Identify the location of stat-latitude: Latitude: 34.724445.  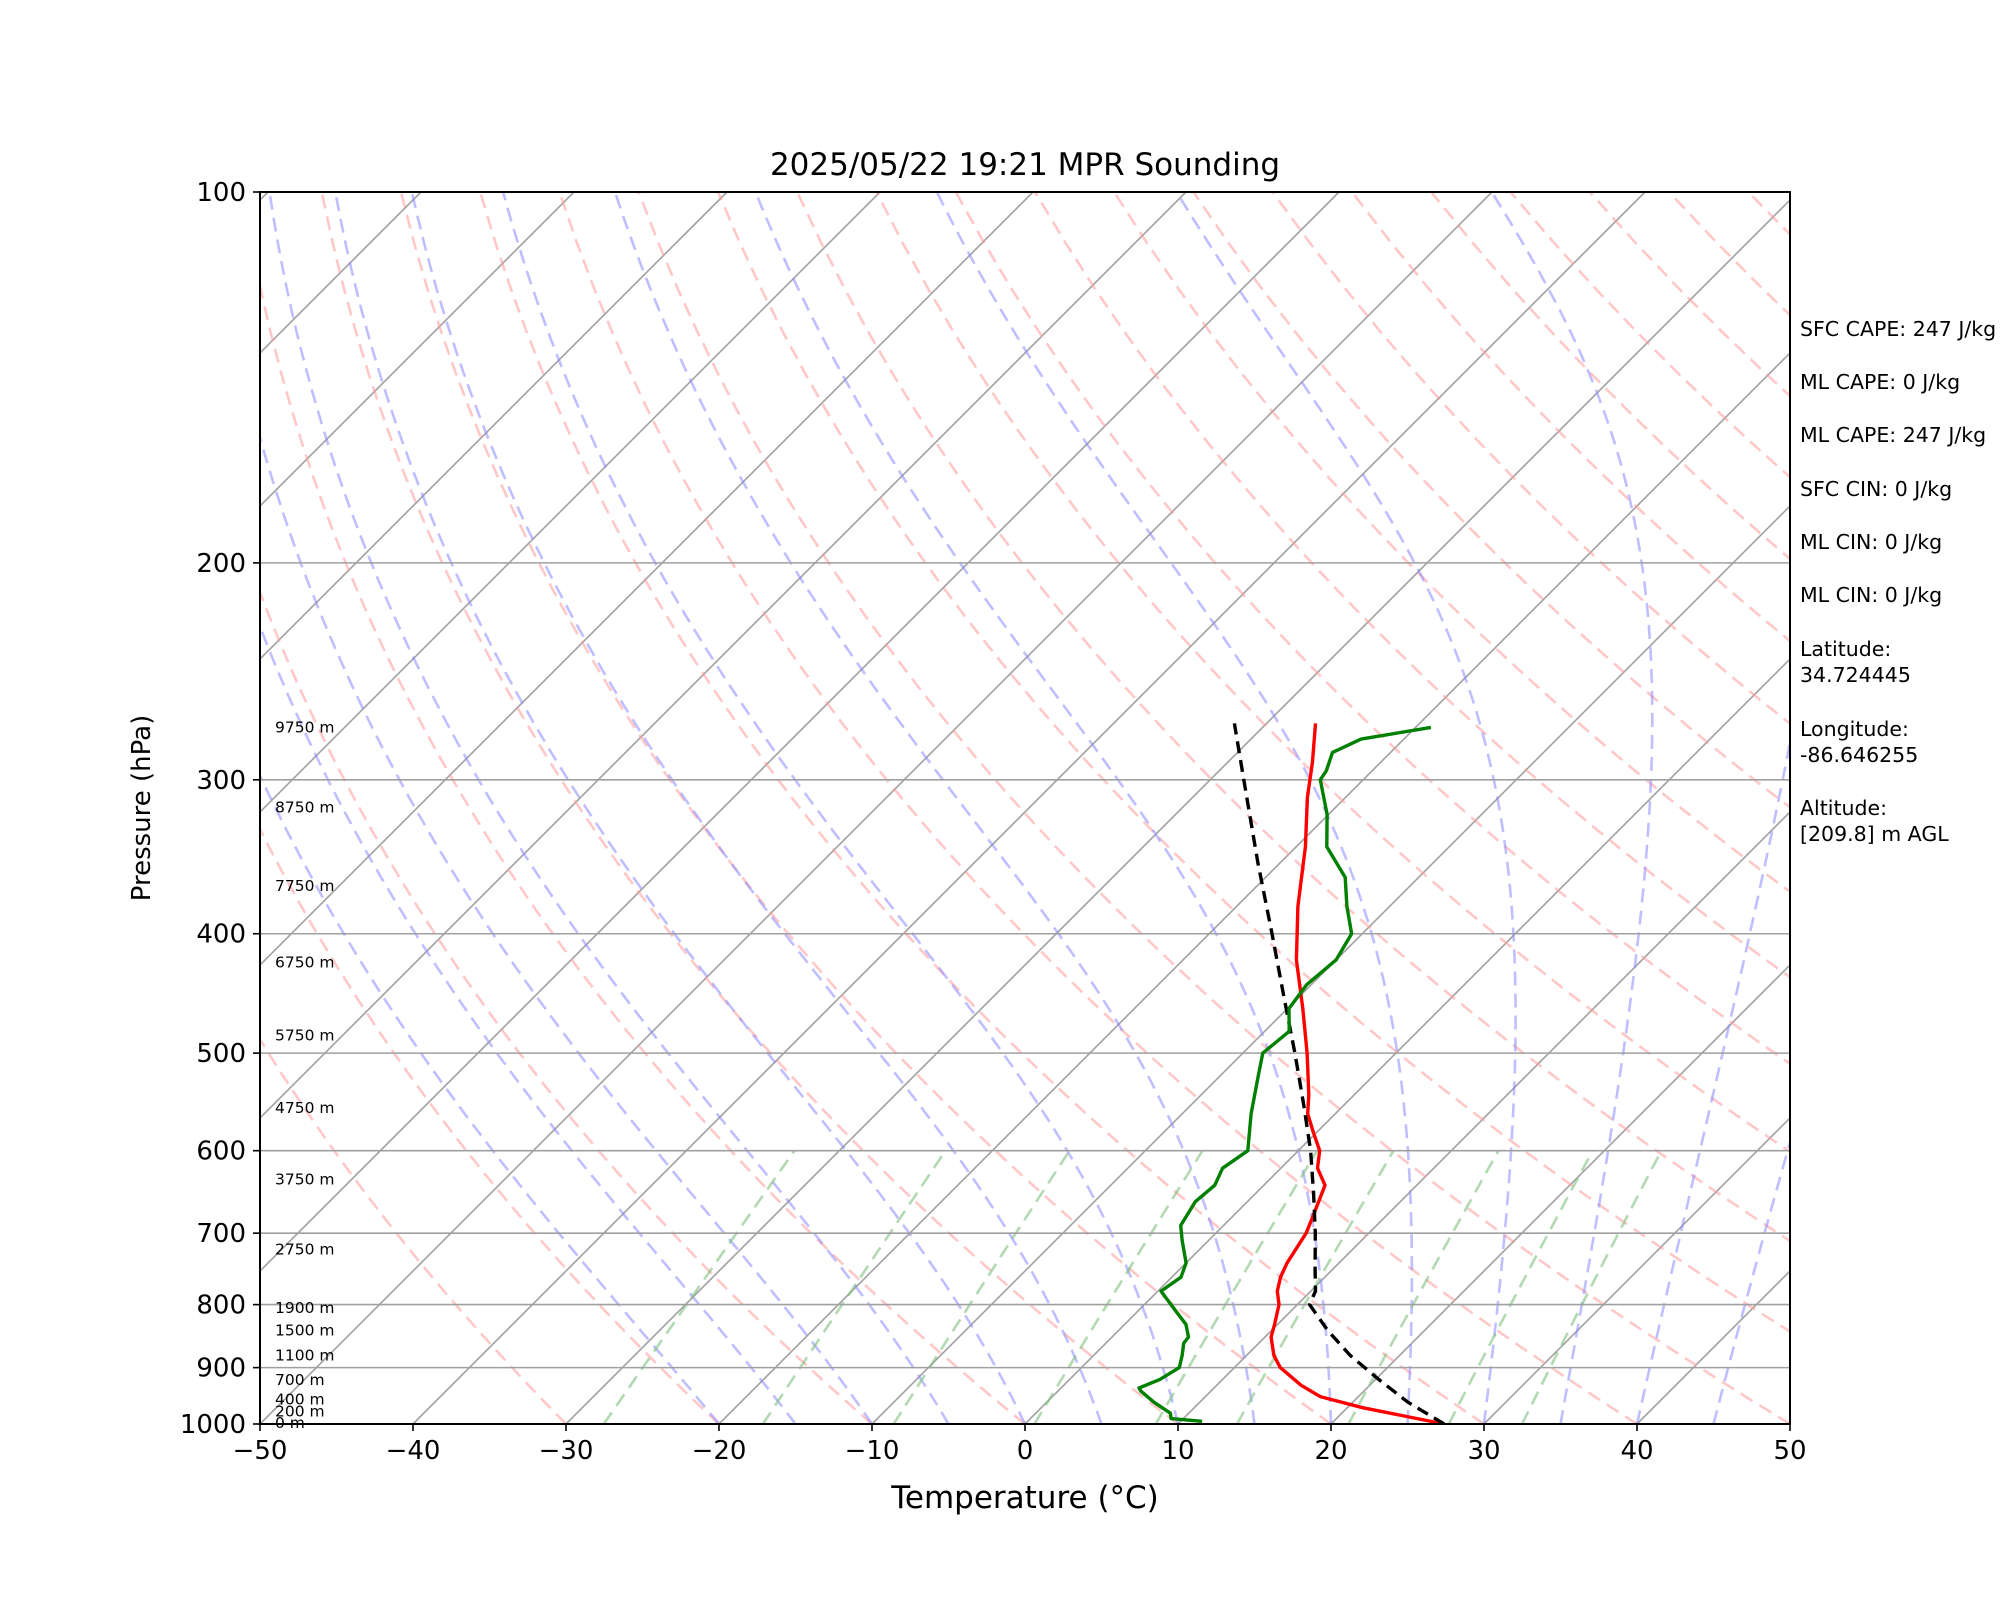
(1855, 662).